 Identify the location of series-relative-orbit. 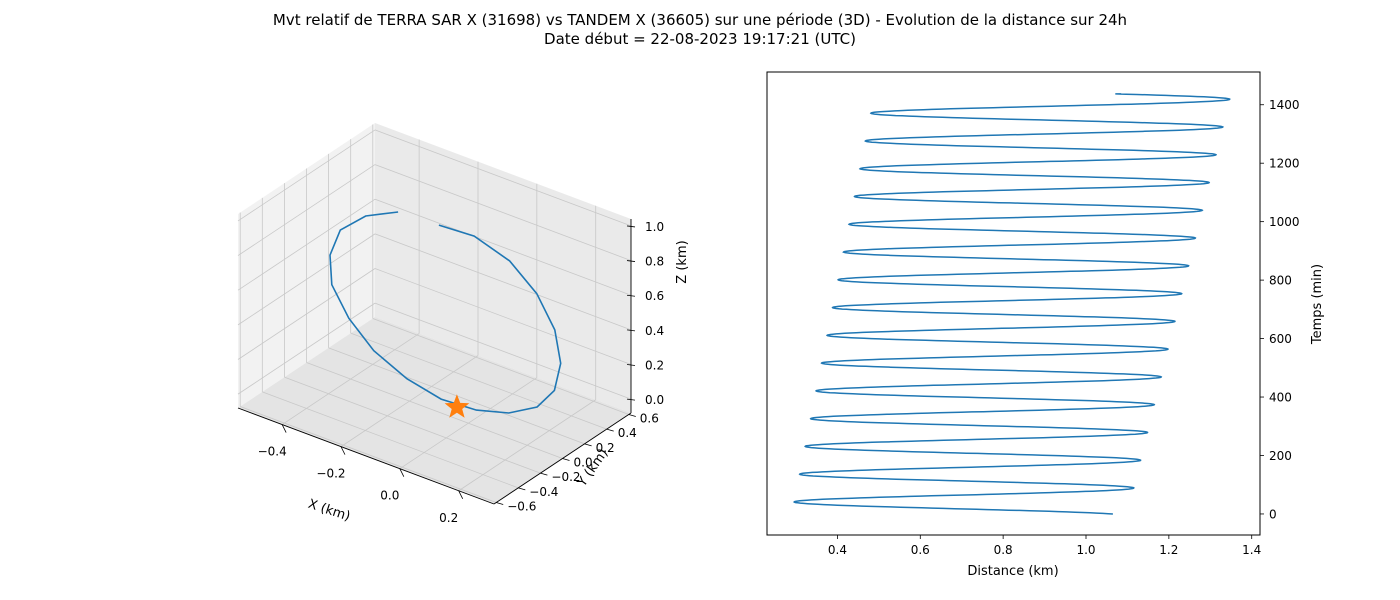
(445, 312).